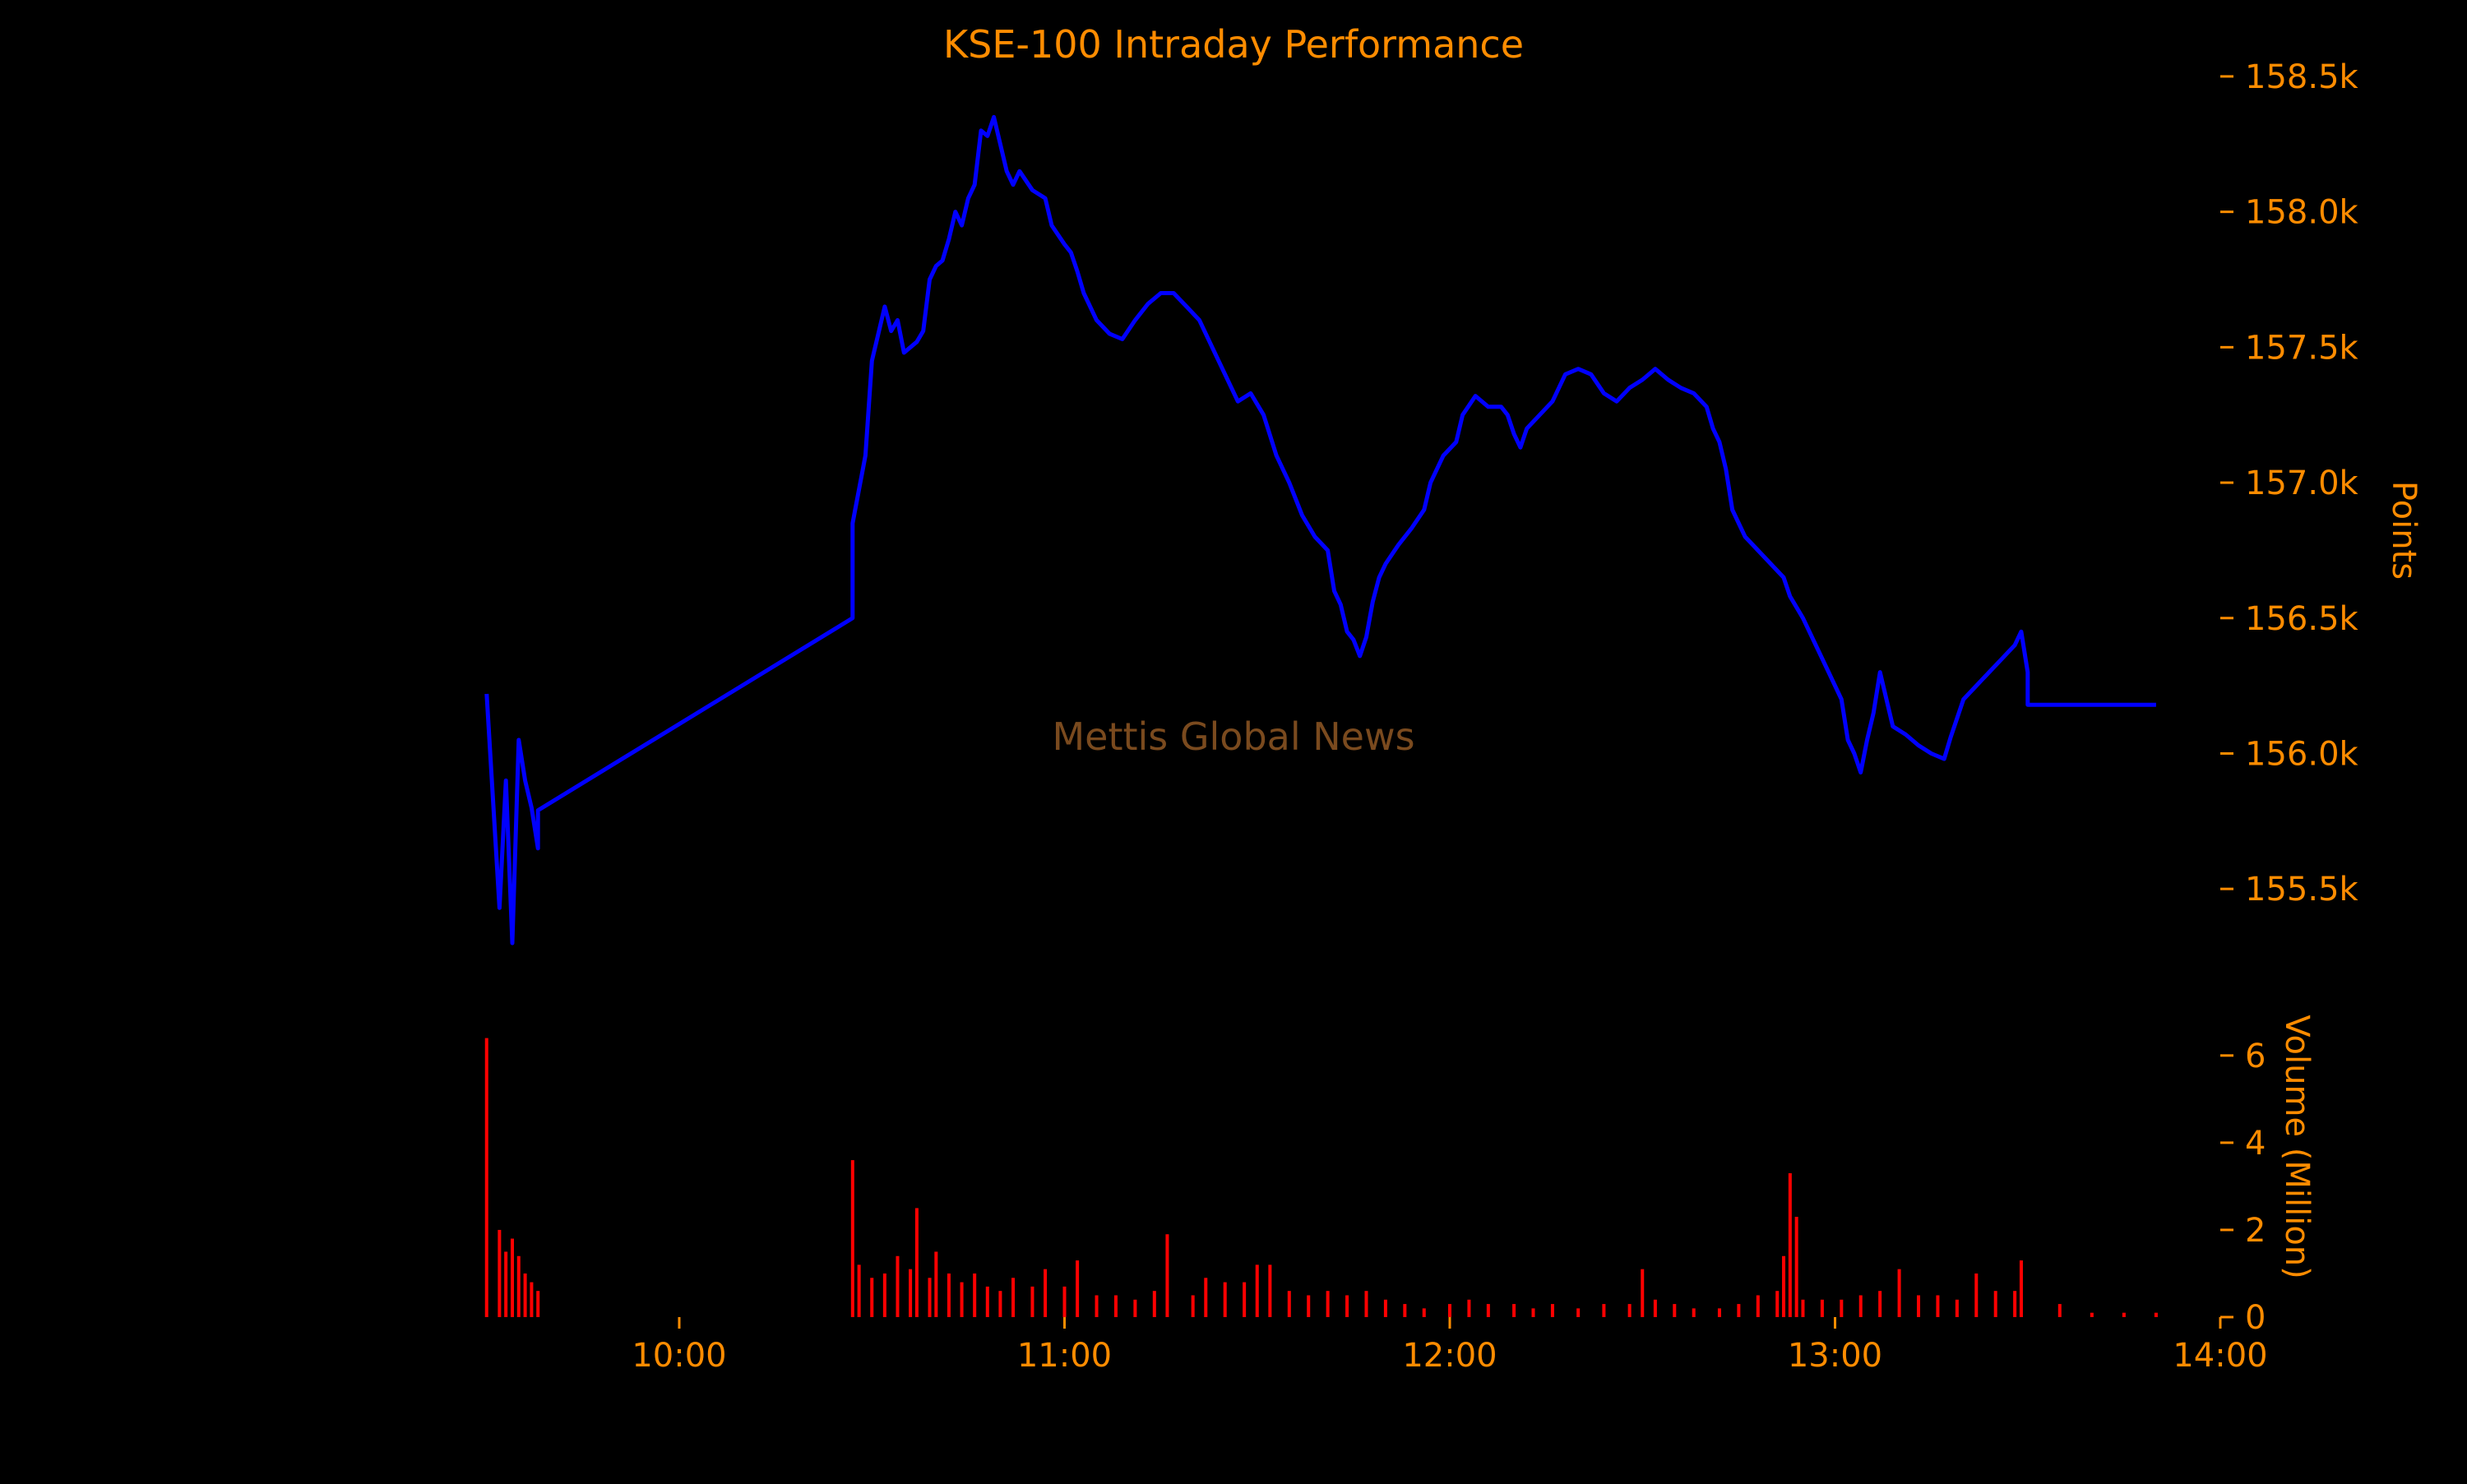  Describe the element at coordinates (2255, 1056) in the screenshot. I see `volume-tick-label: 6` at that location.